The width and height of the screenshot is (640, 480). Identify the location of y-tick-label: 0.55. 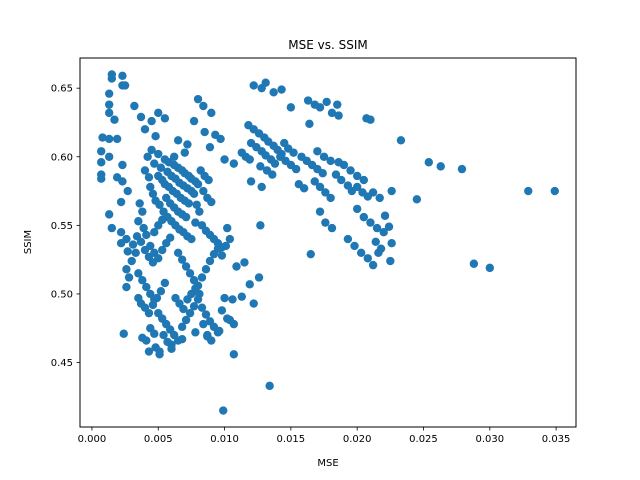
(62, 226).